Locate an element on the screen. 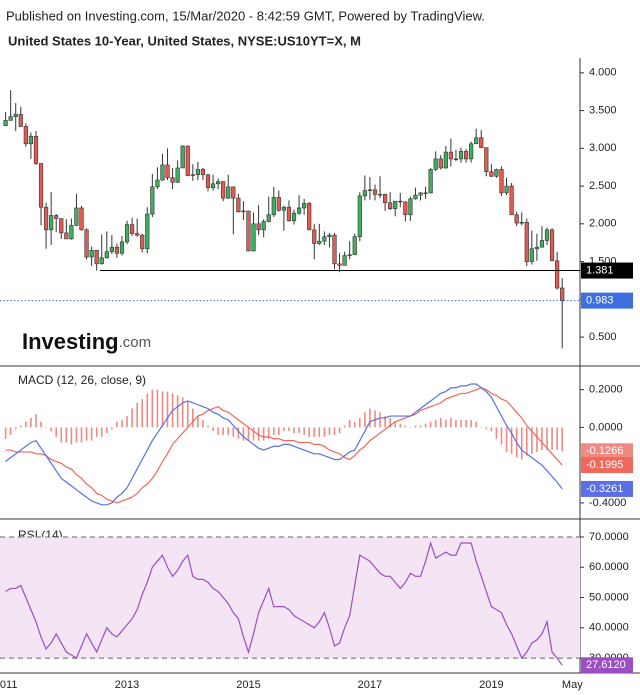 Image resolution: width=640 pixels, height=695 pixels. y-tick-label: 4.000 is located at coordinates (603, 73).